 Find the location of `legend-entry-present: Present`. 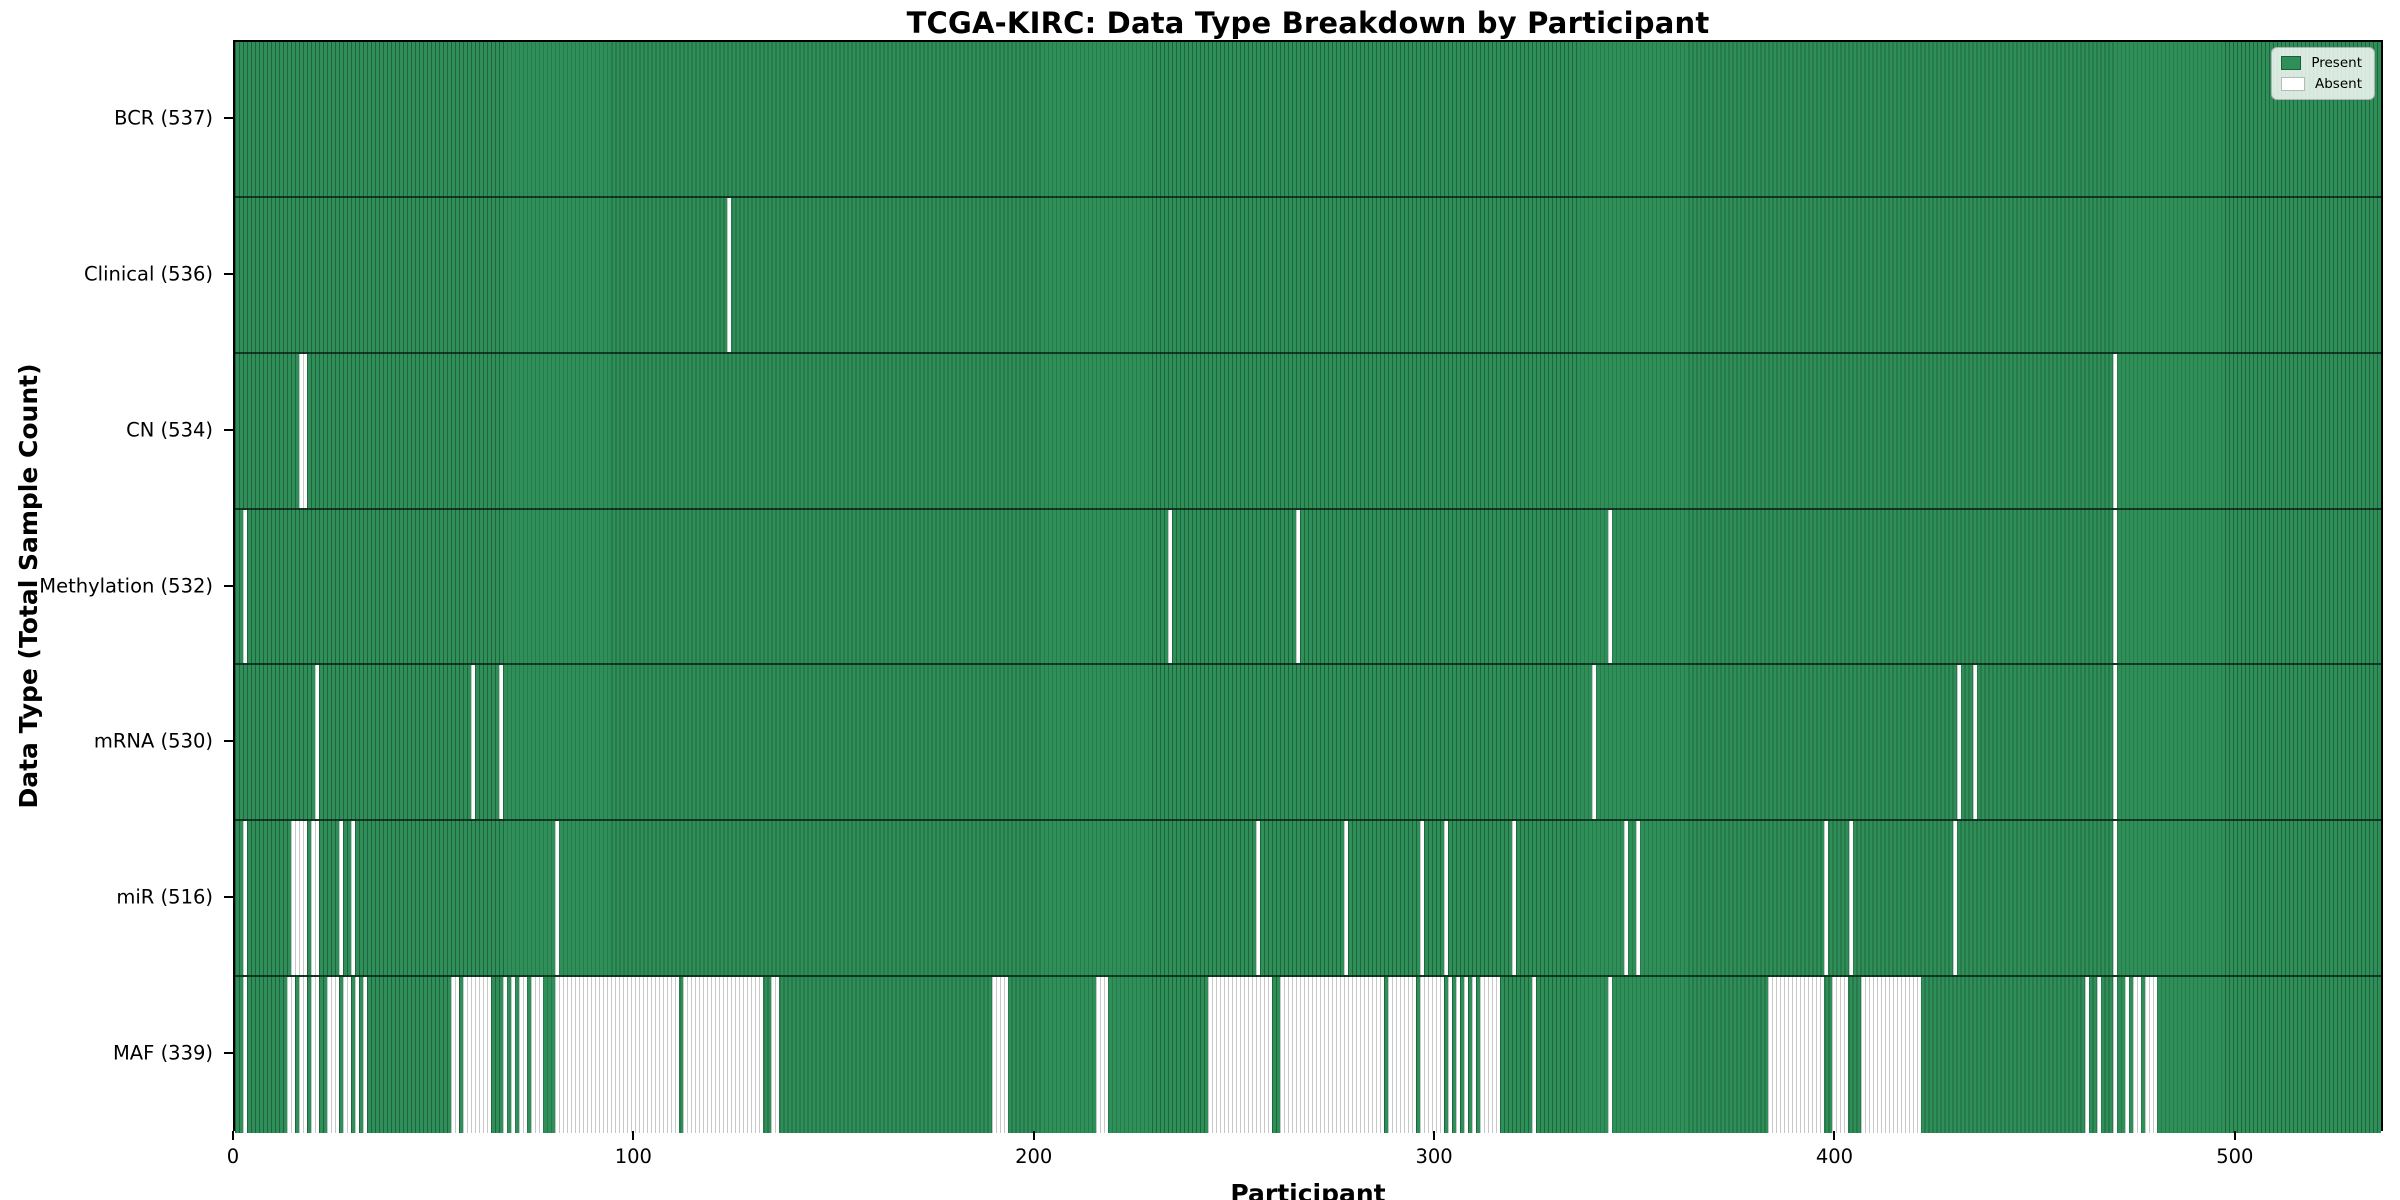

legend-entry-present: Present is located at coordinates (2321, 63).